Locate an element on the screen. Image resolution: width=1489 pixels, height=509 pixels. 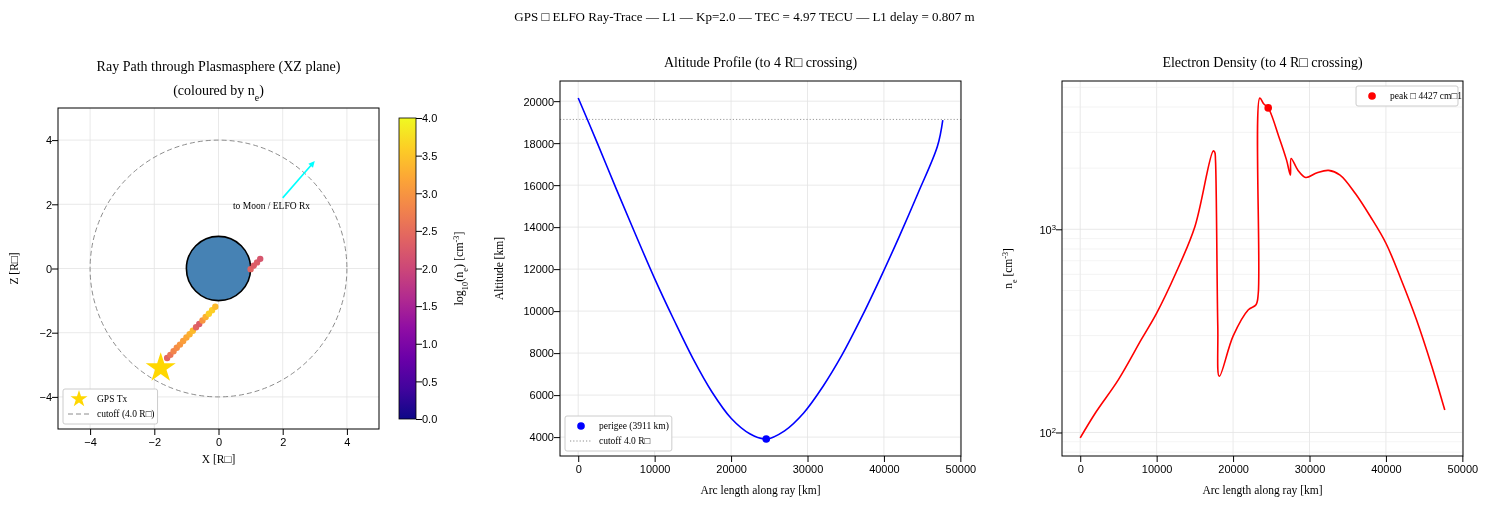
y-axis-title: Z [R□] is located at coordinates (14, 268).